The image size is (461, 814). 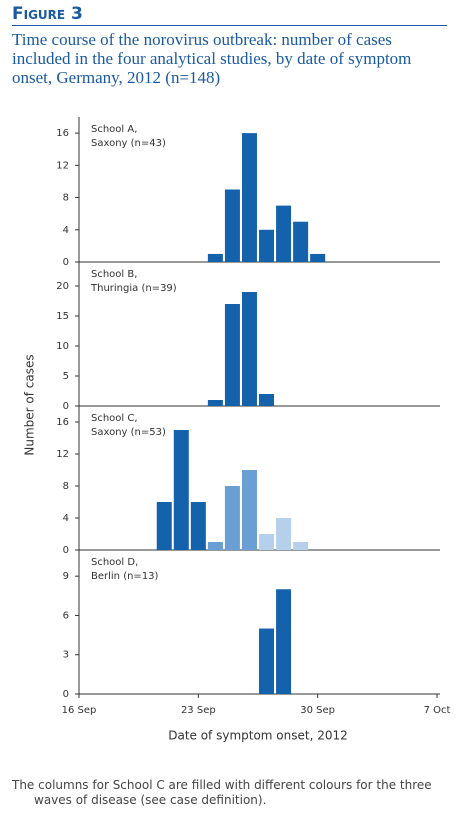 What do you see at coordinates (114, 562) in the screenshot?
I see `panel-label: School D,` at bounding box center [114, 562].